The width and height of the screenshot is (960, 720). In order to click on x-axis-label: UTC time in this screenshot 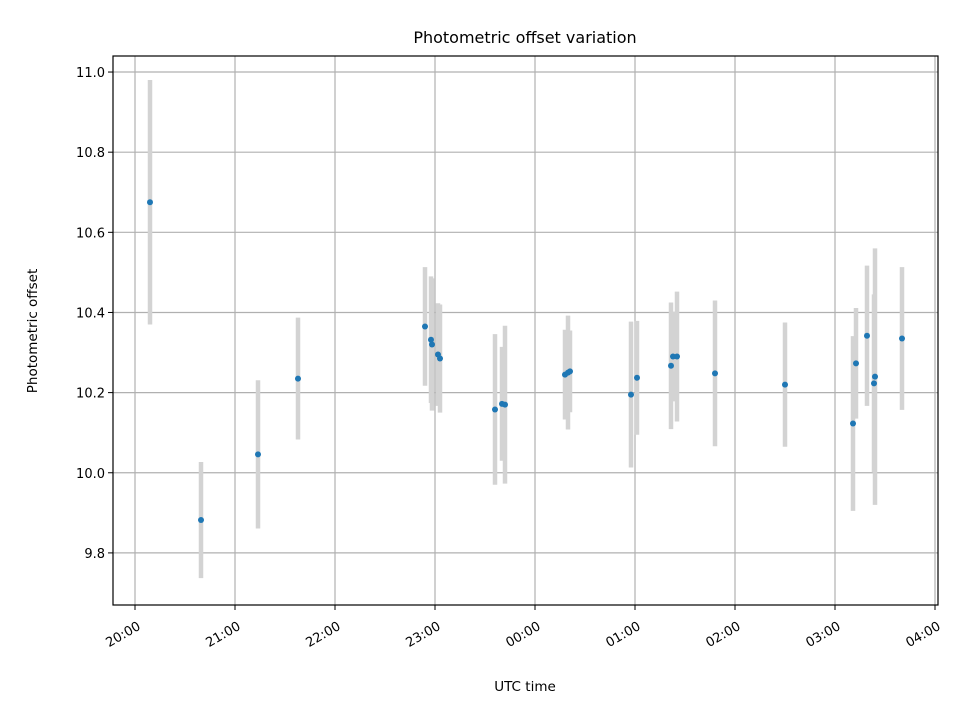, I will do `click(525, 687)`.